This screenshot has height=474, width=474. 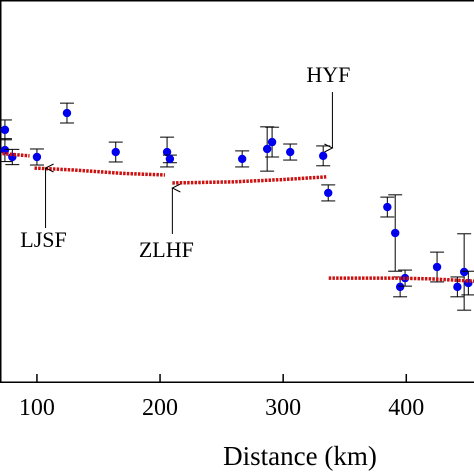 What do you see at coordinates (283, 408) in the screenshot?
I see `x-tick-label: 300` at bounding box center [283, 408].